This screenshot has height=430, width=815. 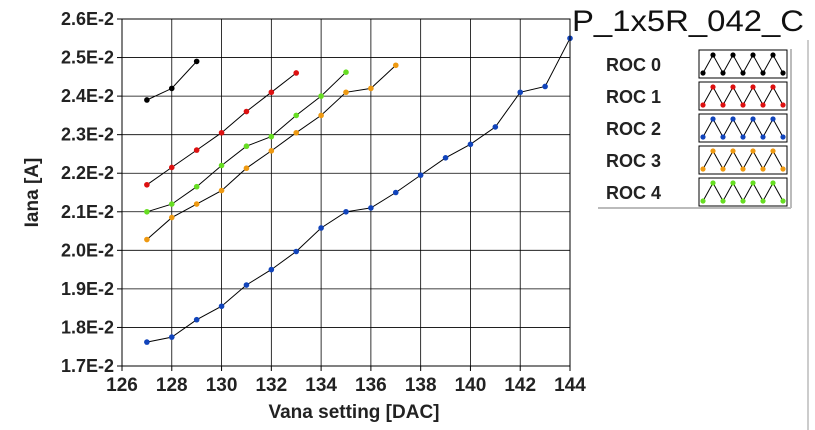 What do you see at coordinates (371, 385) in the screenshot?
I see `x-tick-label: 136` at bounding box center [371, 385].